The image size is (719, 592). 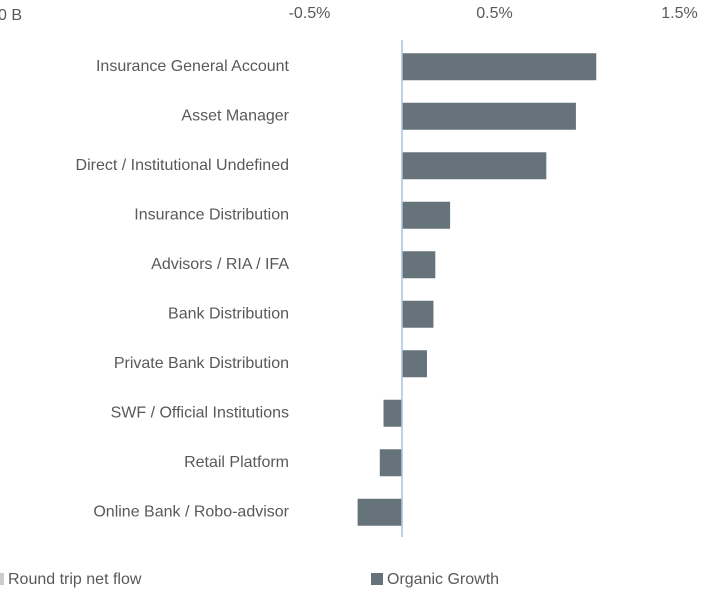 What do you see at coordinates (75, 579) in the screenshot?
I see `legend-label: Round trip net flow` at bounding box center [75, 579].